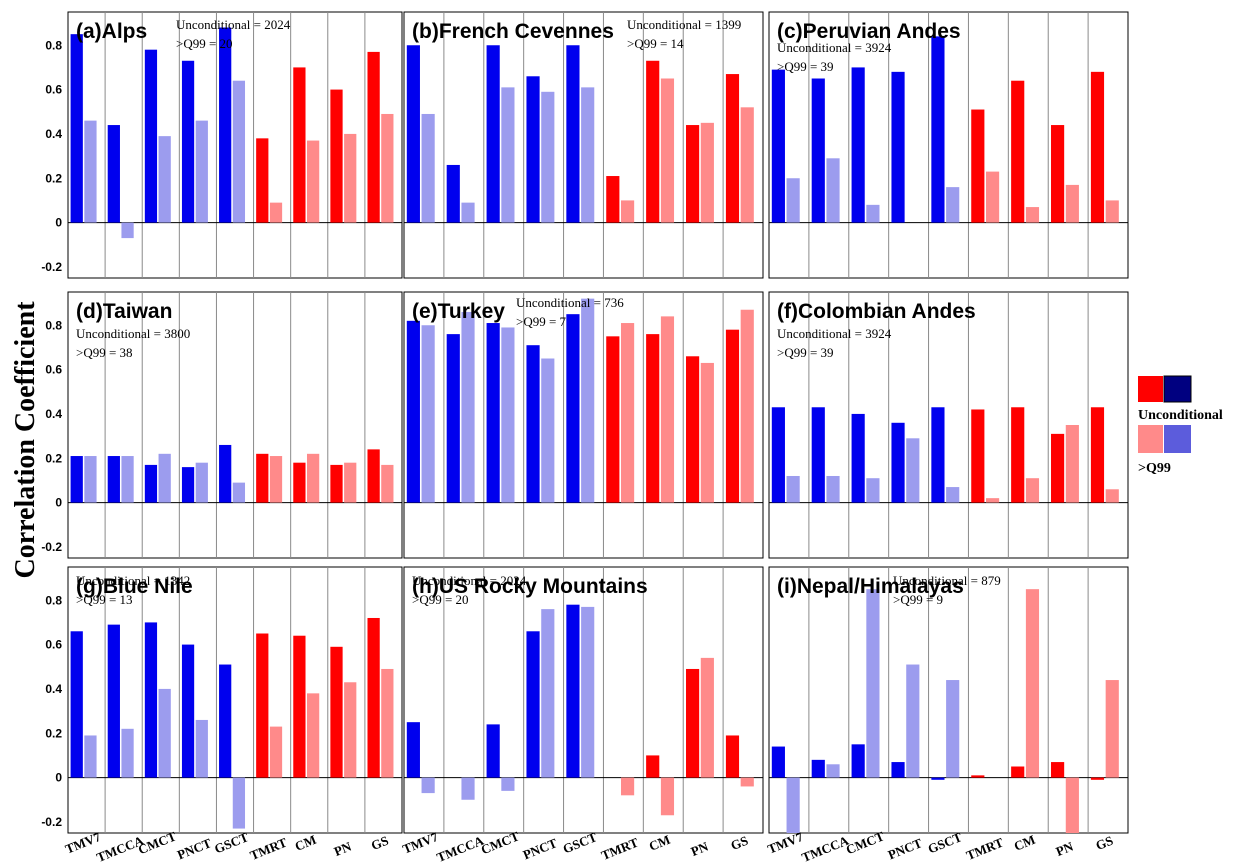 This screenshot has width=1241, height=865. Describe the element at coordinates (1150, 389) in the screenshot. I see `legend-swatch-unconditional-red` at that location.